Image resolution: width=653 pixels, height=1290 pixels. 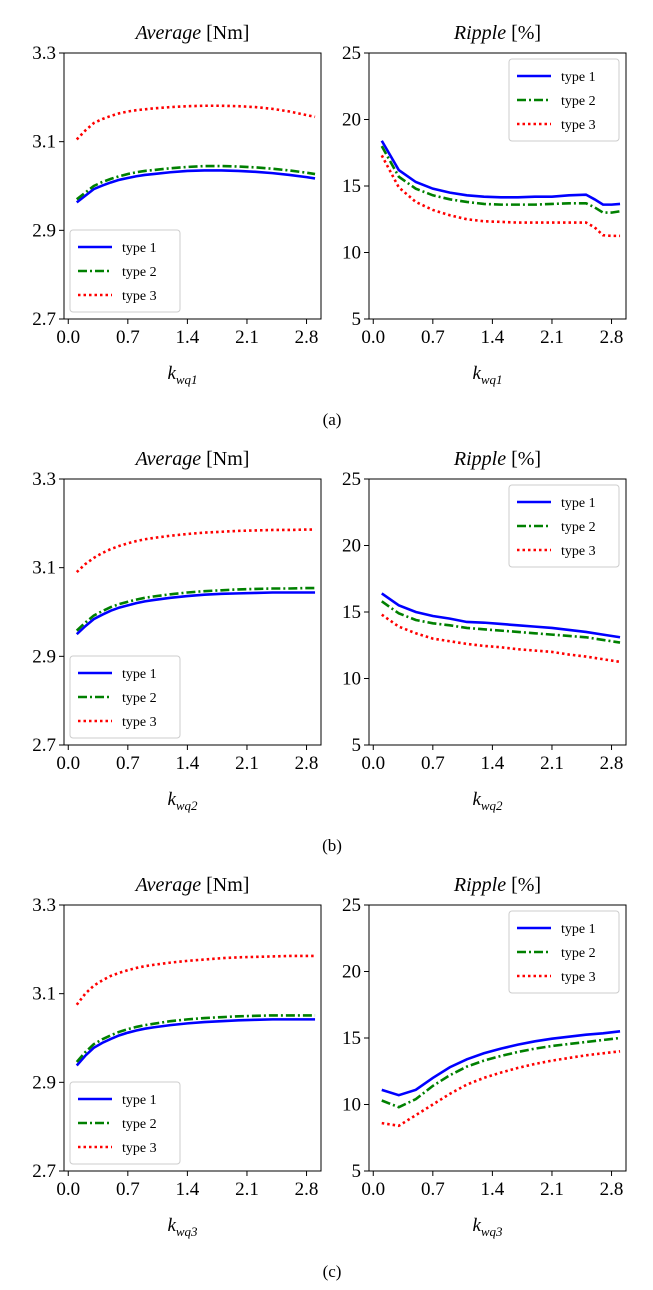 What do you see at coordinates (351, 1038) in the screenshot?
I see `y-tick-label: 15` at bounding box center [351, 1038].